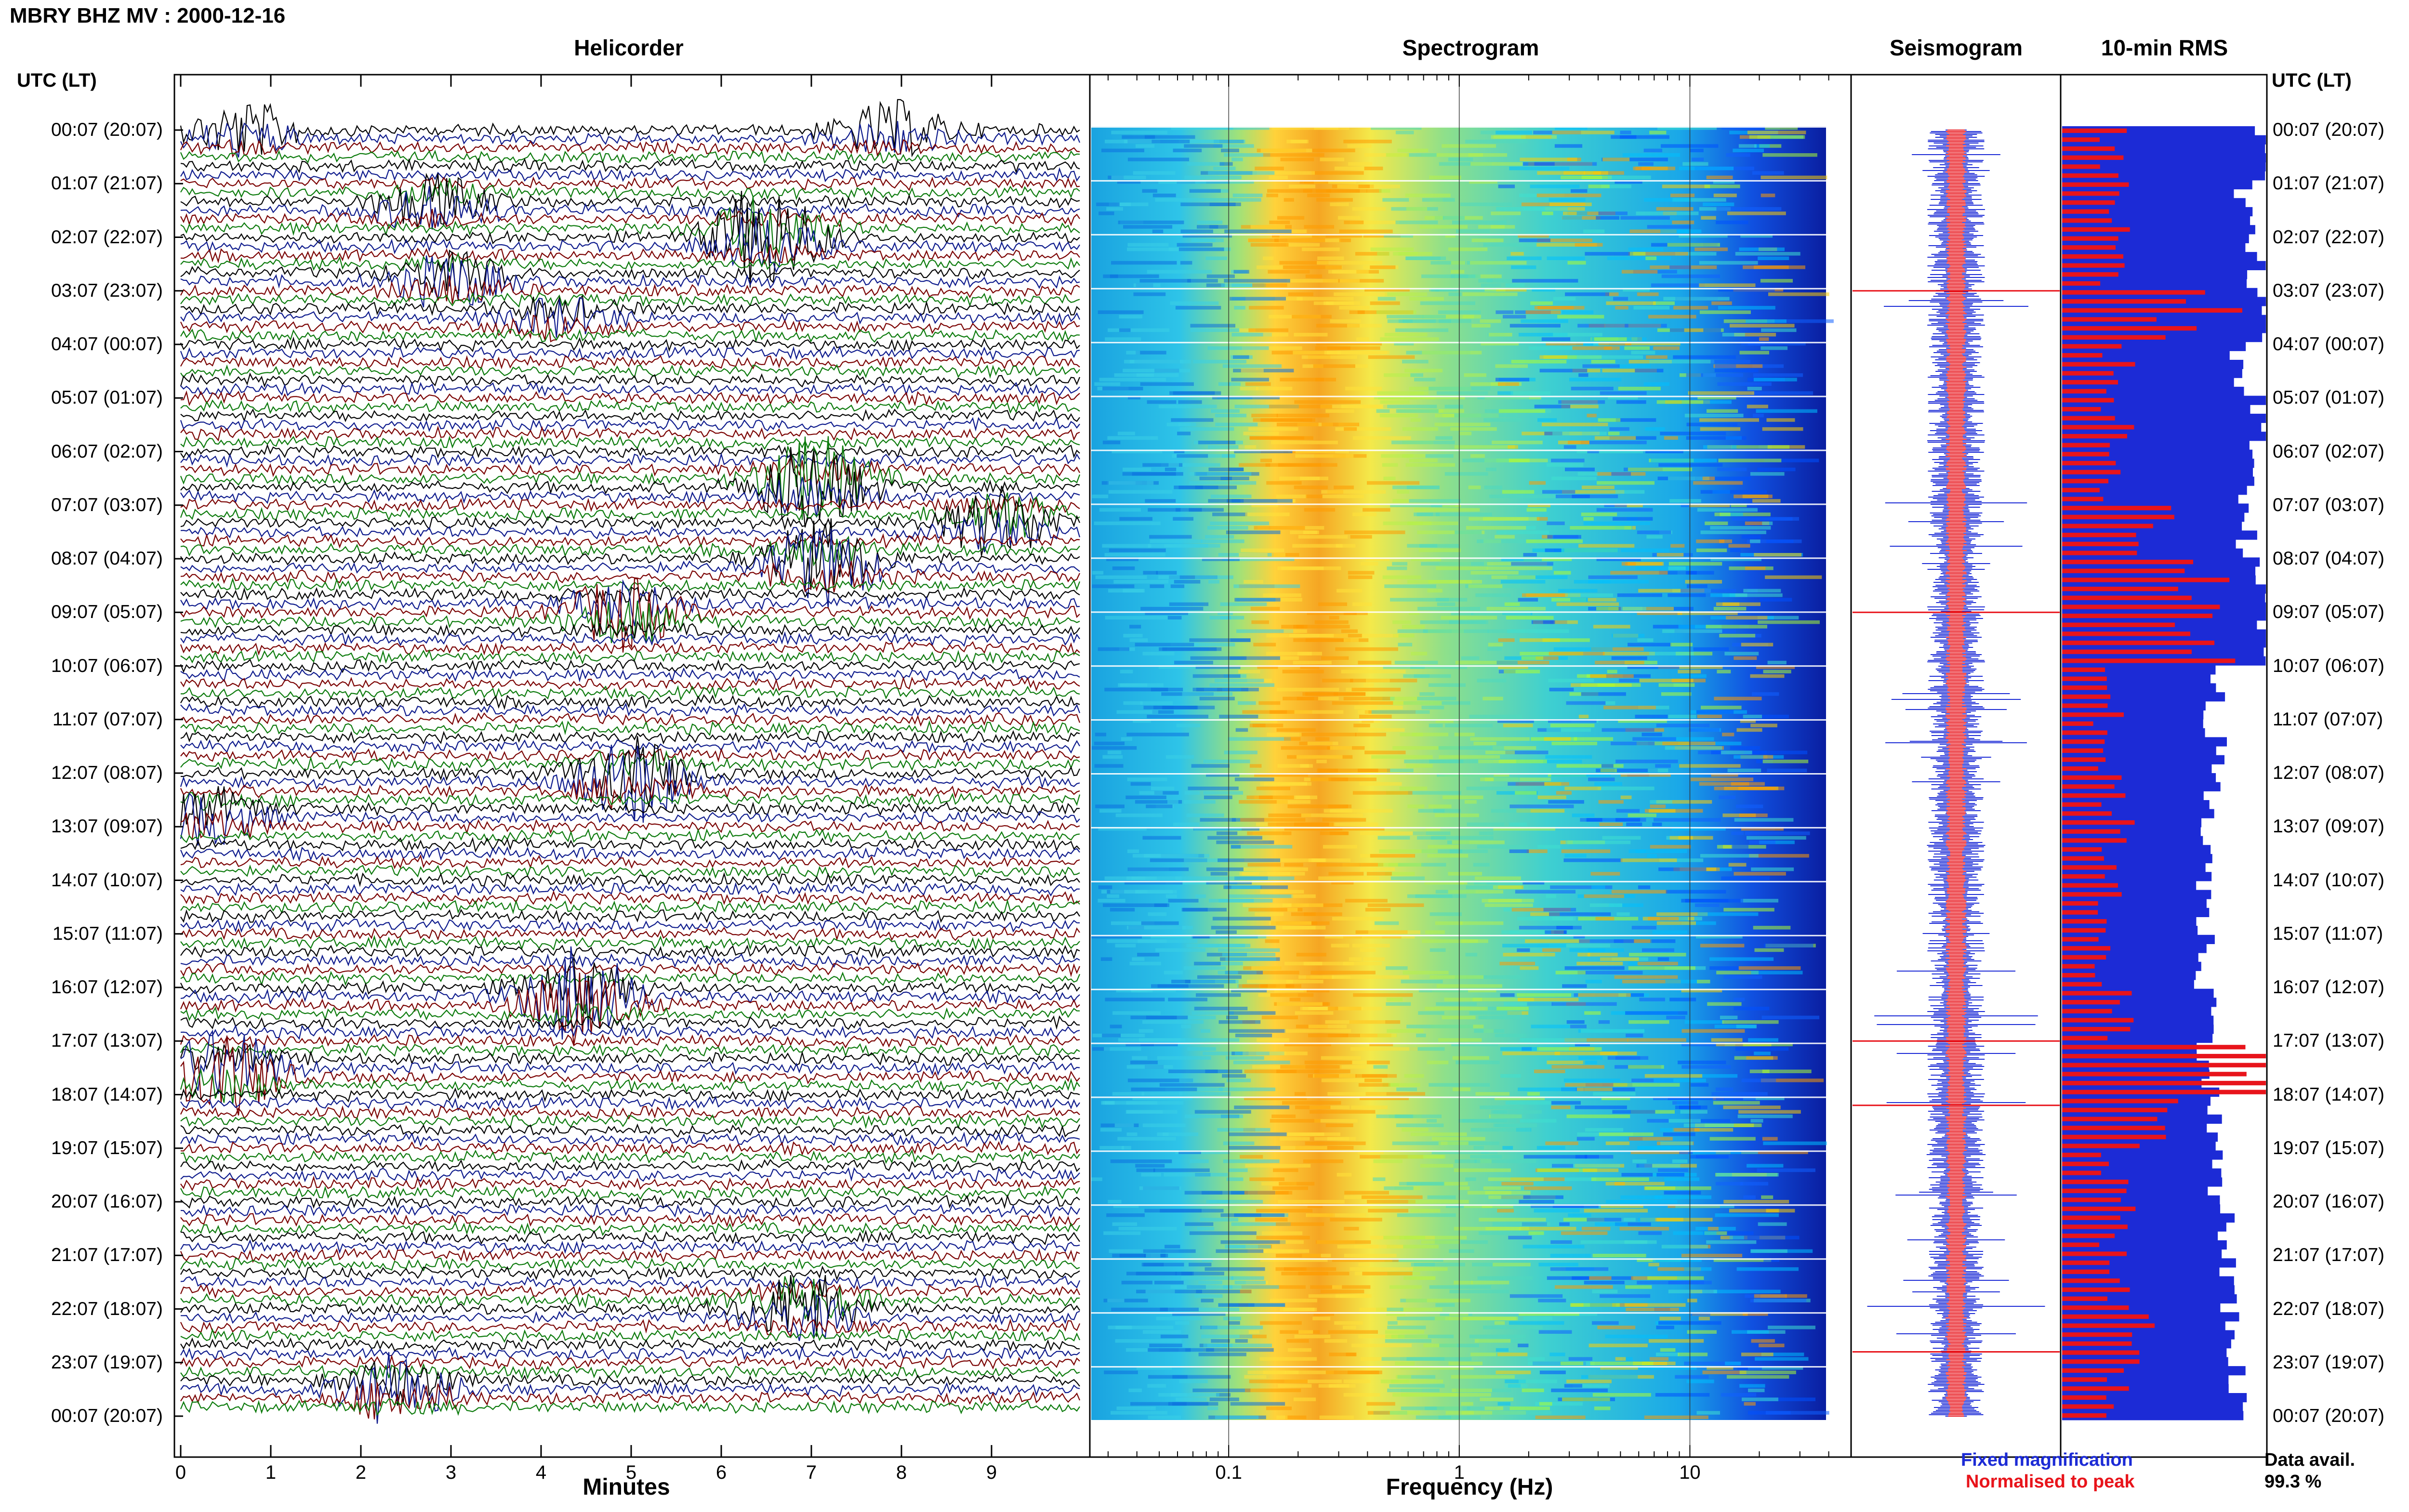 The image size is (2409, 1512). Describe the element at coordinates (629, 47) in the screenshot. I see `helicorder-title: Helicorder` at that location.